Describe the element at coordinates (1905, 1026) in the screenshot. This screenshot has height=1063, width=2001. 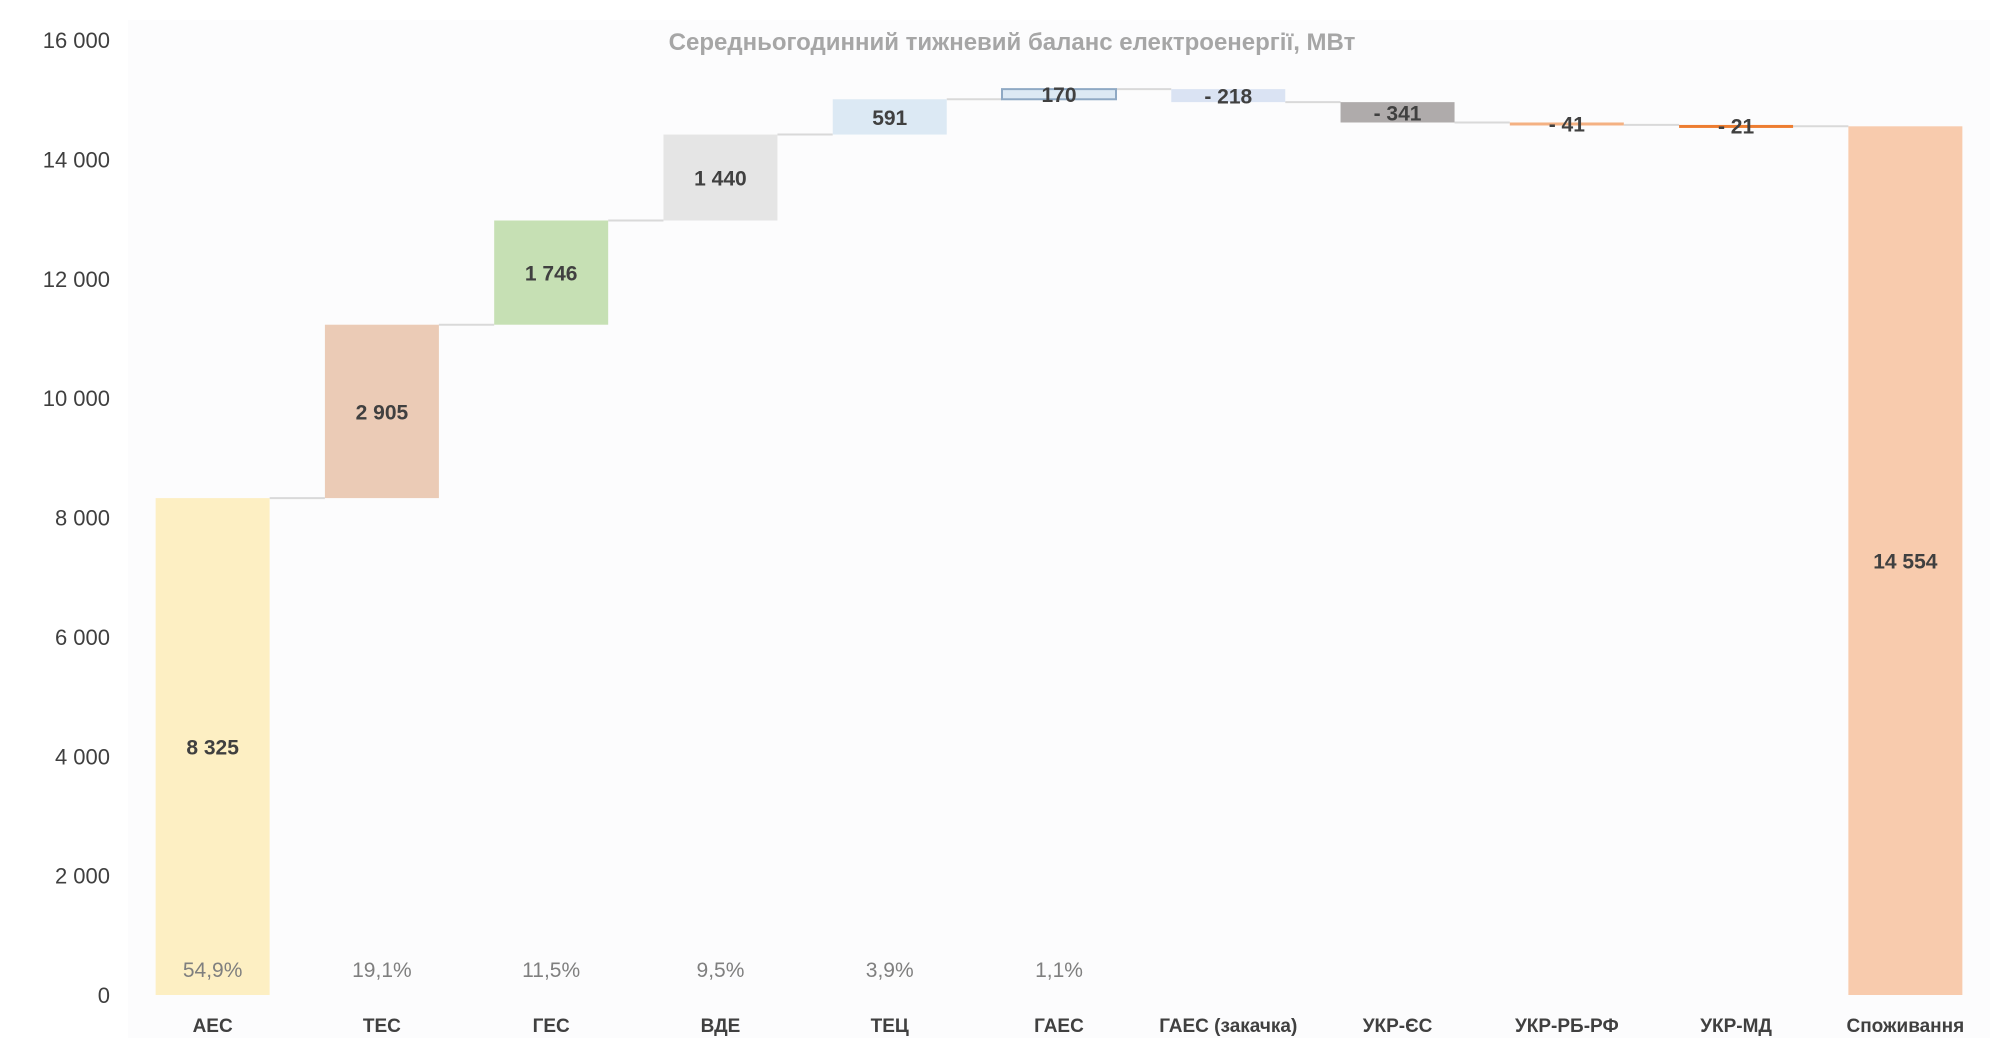
I see `x-tick-label: Споживання` at that location.